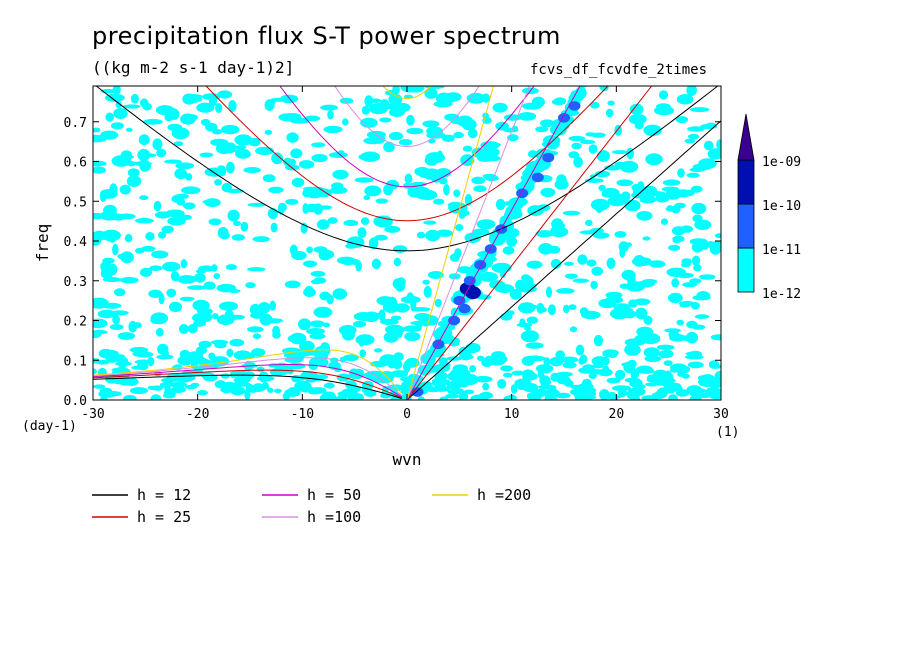 The image size is (904, 654). Describe the element at coordinates (781, 162) in the screenshot. I see `colorbar-label: 1e-09` at that location.